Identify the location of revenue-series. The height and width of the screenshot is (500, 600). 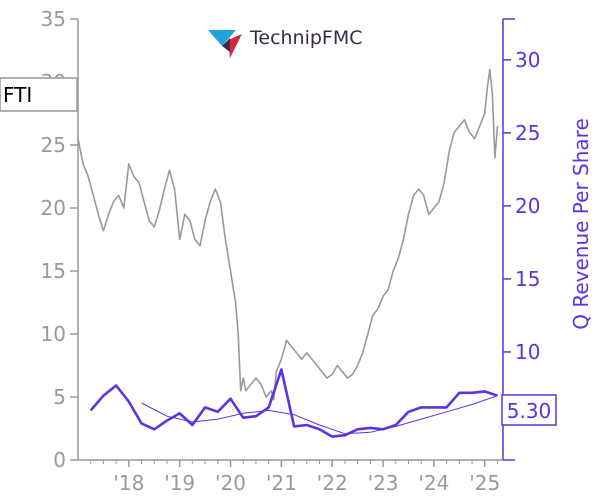
(293, 403).